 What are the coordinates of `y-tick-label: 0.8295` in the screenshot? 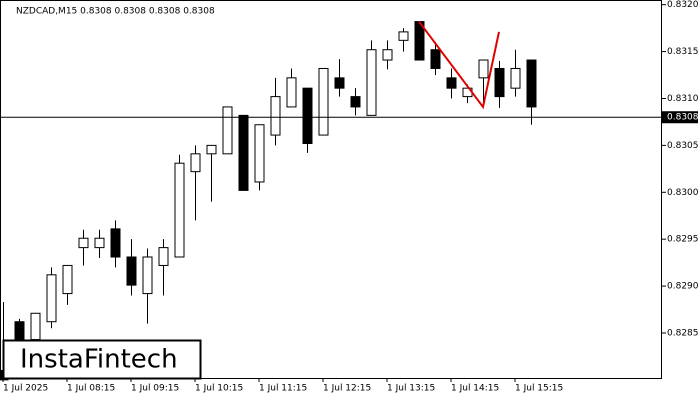 It's located at (683, 240).